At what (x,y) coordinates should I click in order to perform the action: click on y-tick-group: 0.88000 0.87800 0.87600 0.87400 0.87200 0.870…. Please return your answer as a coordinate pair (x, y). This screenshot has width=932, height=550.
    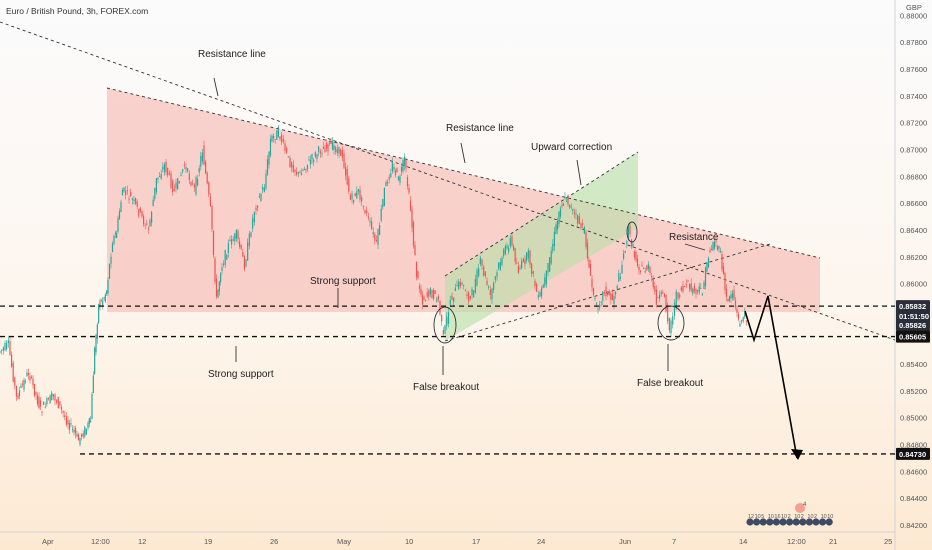
    Looking at the image, I should click on (913, 270).